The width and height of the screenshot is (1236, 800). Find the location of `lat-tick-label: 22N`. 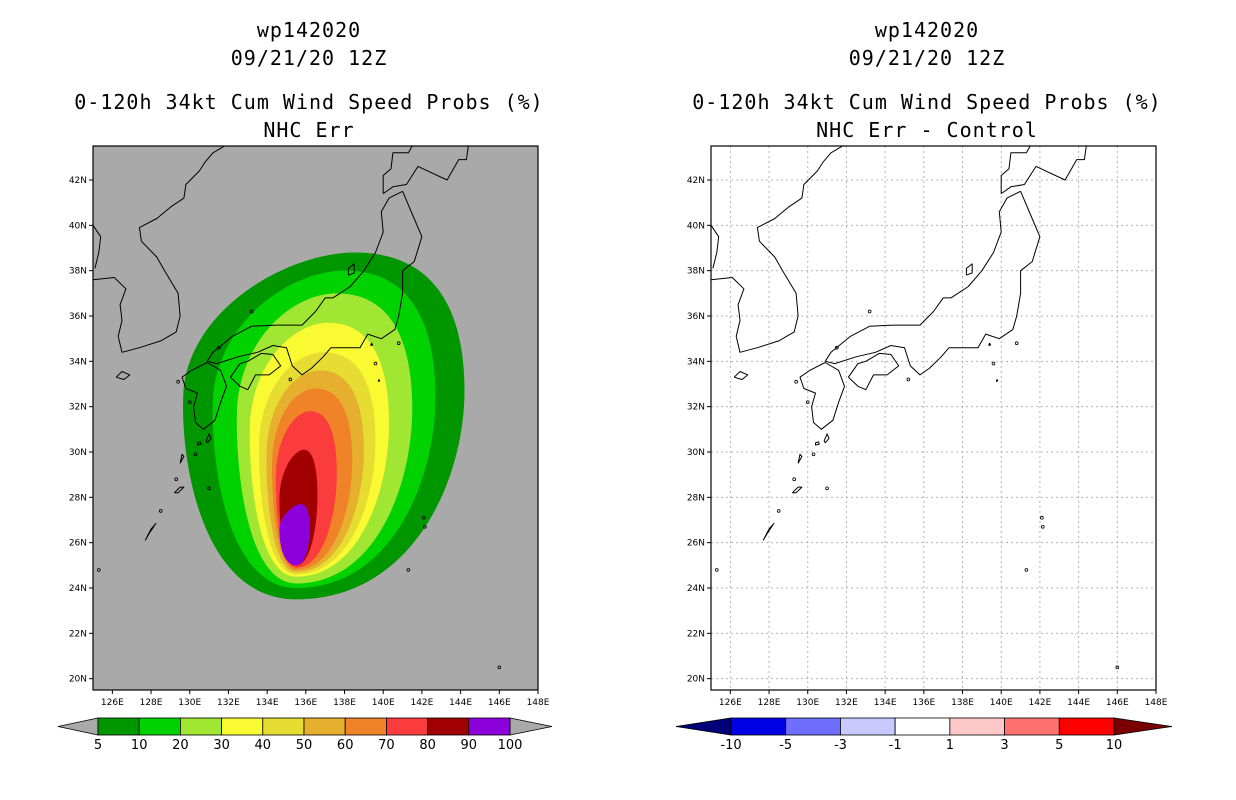

lat-tick-label: 22N is located at coordinates (696, 634).